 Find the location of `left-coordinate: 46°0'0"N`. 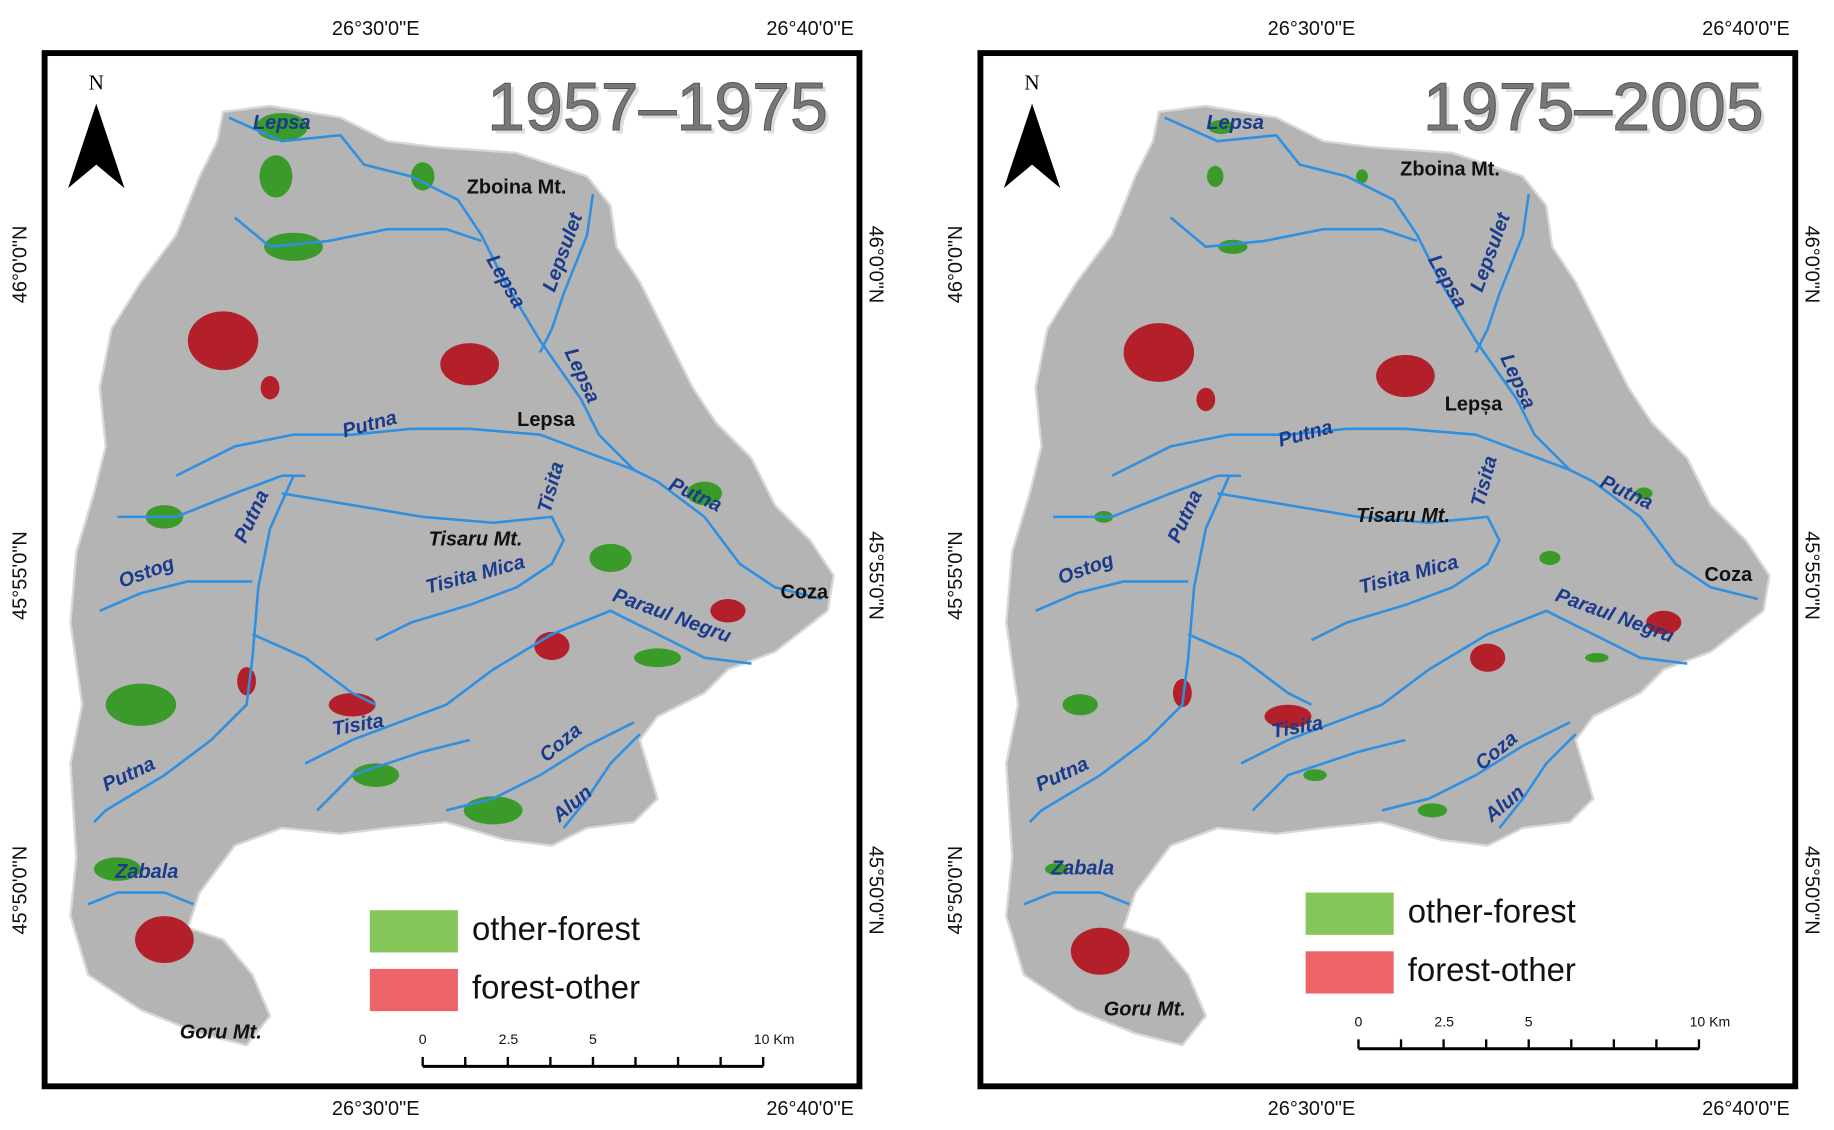

left-coordinate: 46°0'0"N is located at coordinates (956, 265).